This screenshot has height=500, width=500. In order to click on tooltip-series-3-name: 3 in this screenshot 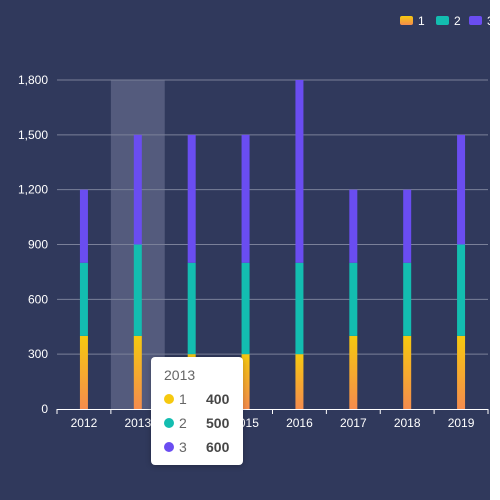, I will do `click(183, 447)`.